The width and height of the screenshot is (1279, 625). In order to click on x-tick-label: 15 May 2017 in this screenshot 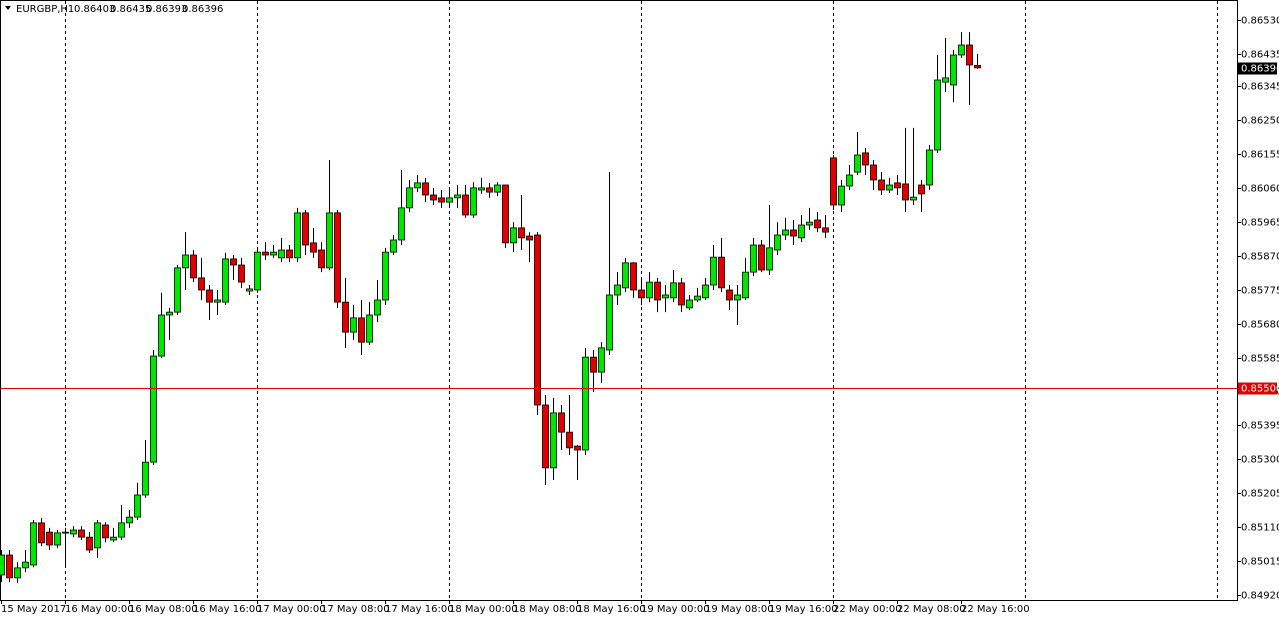, I will do `click(33, 609)`.